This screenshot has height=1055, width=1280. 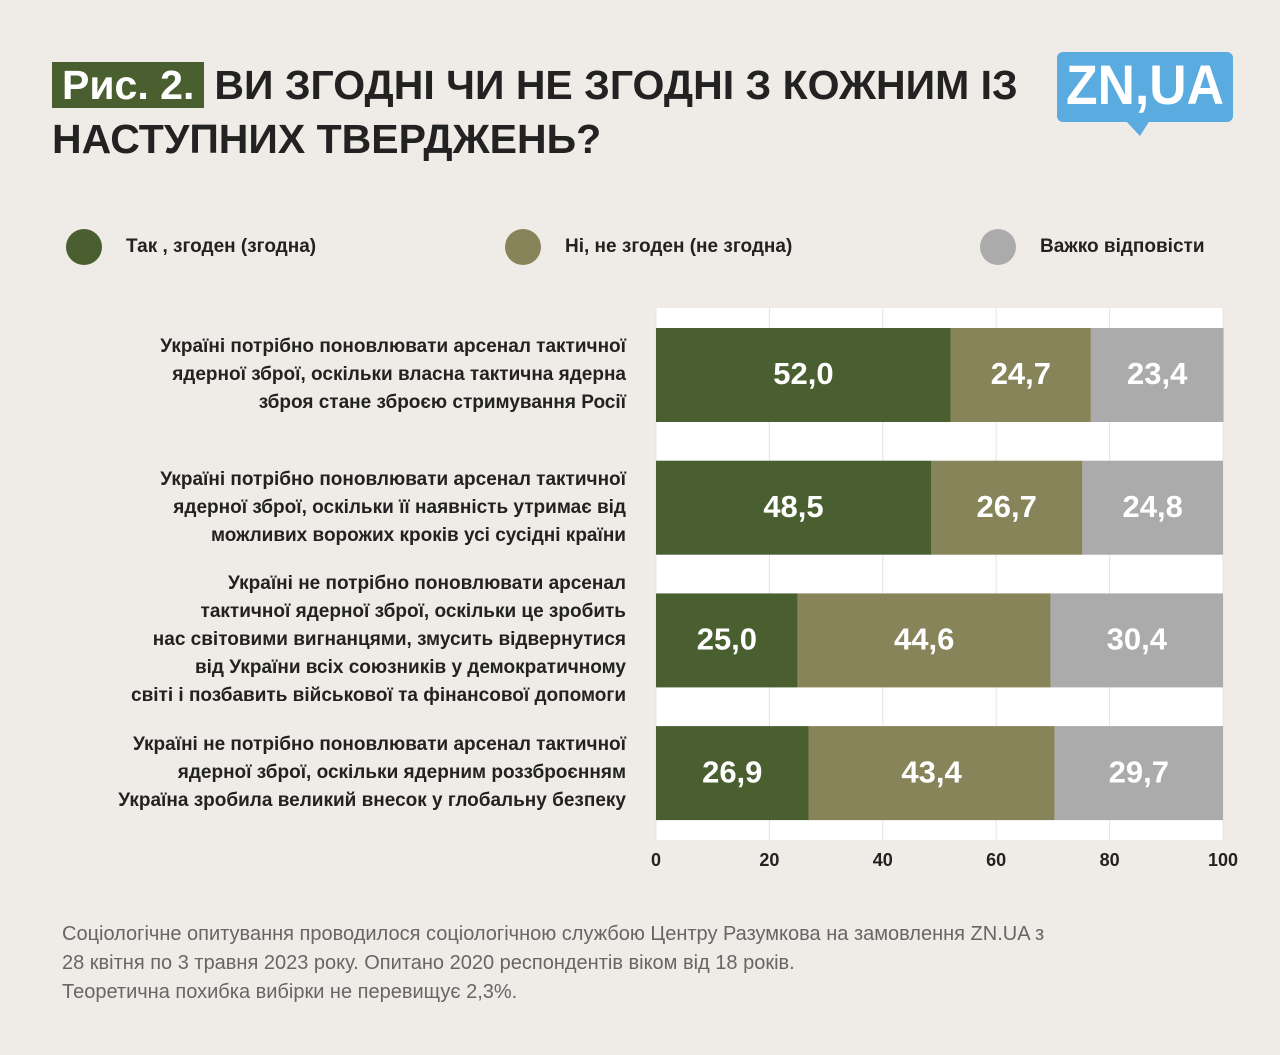 What do you see at coordinates (1122, 246) in the screenshot?
I see `legend-label: Важко відповісти` at bounding box center [1122, 246].